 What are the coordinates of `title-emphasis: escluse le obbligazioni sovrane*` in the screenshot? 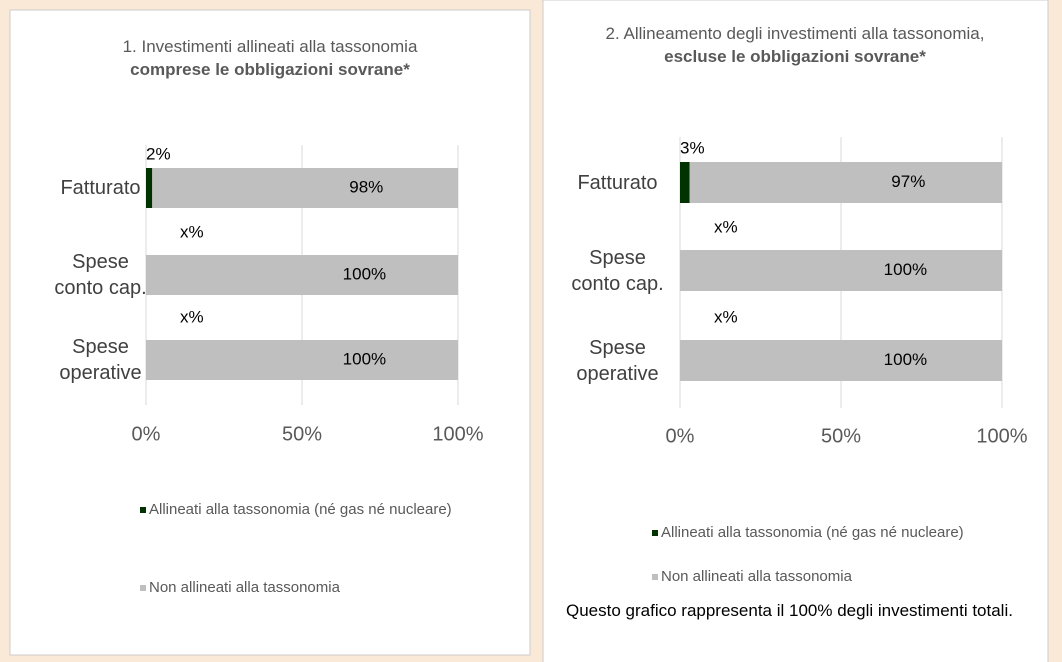 It's located at (795, 56).